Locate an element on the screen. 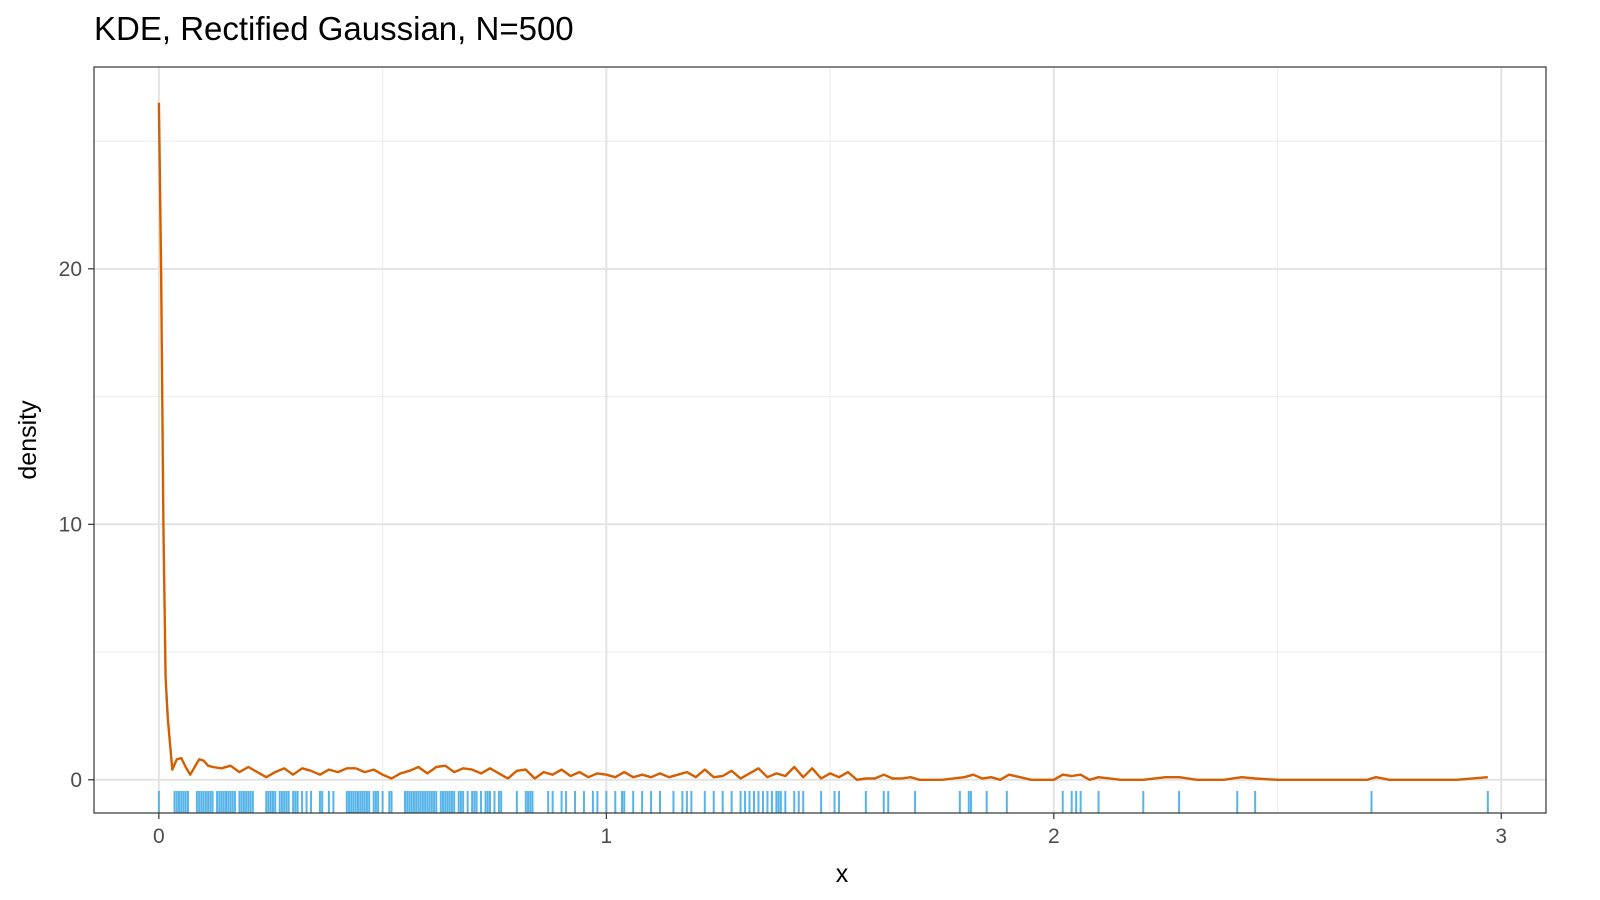 The height and width of the screenshot is (900, 1600). x-tick-label-3: 3 is located at coordinates (1501, 836).